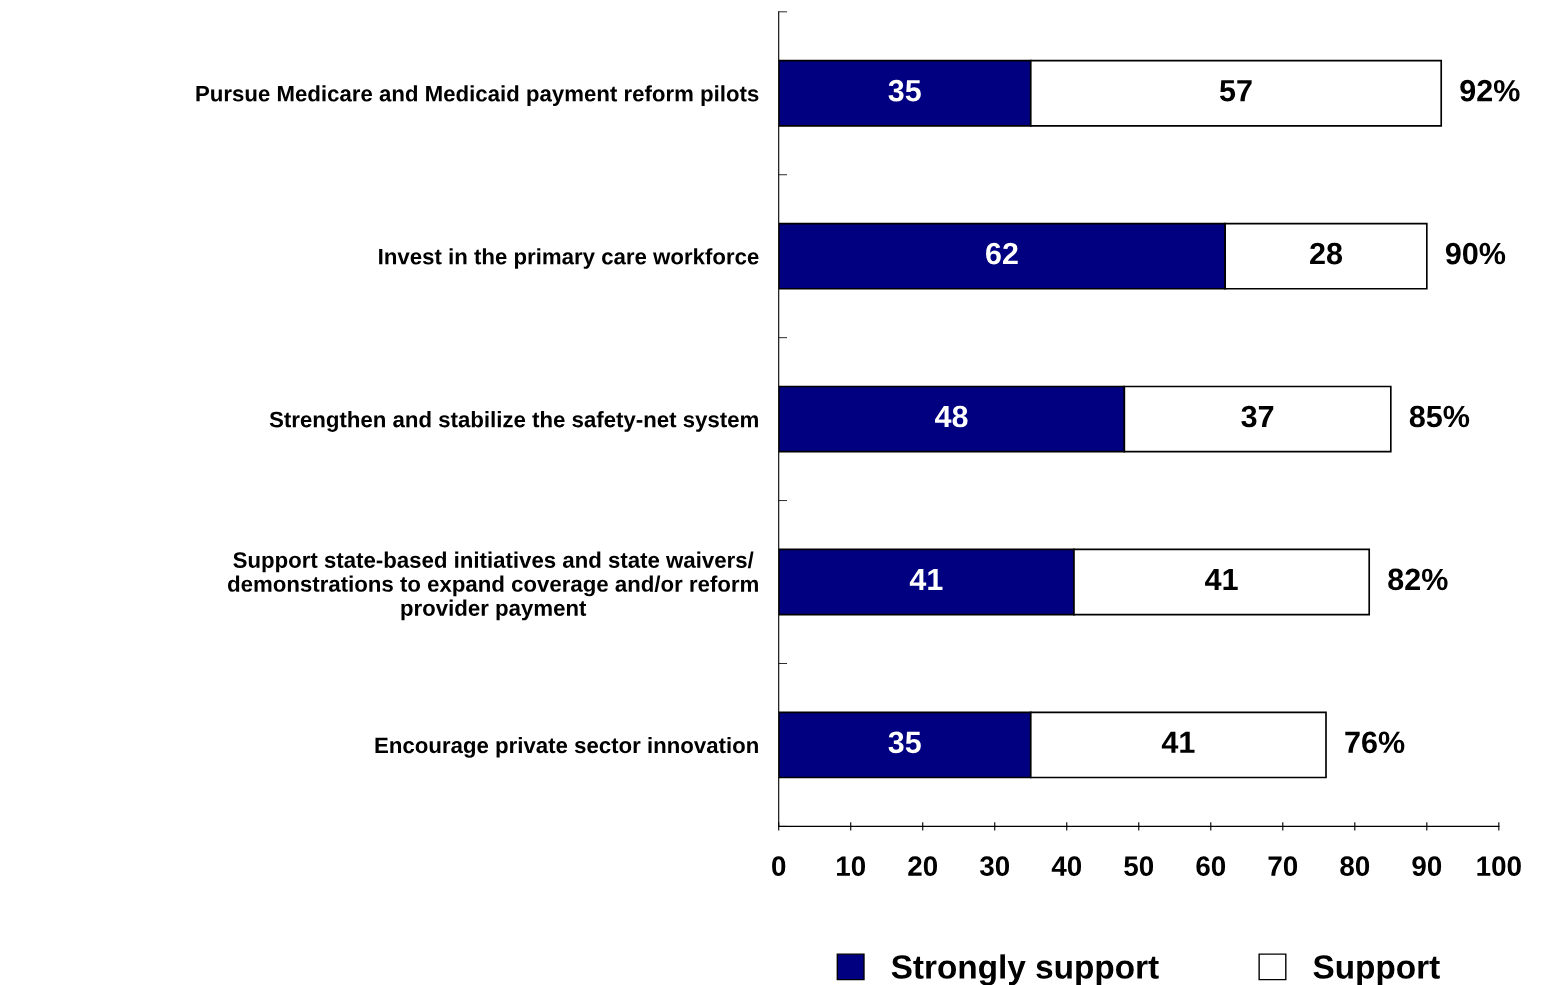 This screenshot has width=1542, height=985. Describe the element at coordinates (1376, 970) in the screenshot. I see `legend-label: Support` at that location.